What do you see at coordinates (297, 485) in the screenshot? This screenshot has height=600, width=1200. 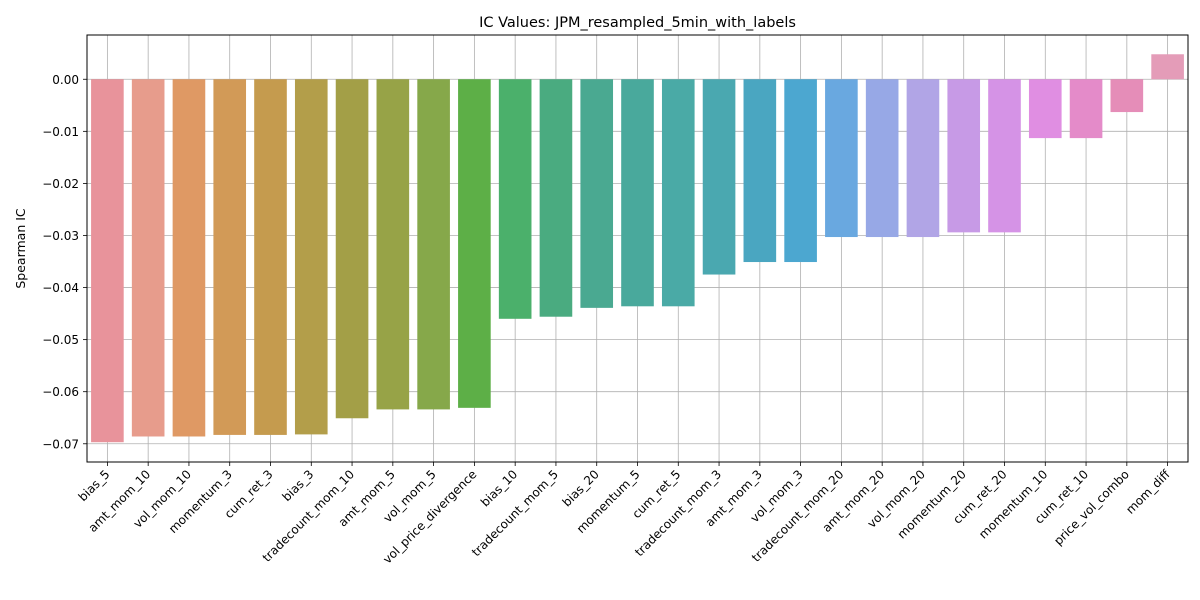 I see `x-tick-label: bias_3` at bounding box center [297, 485].